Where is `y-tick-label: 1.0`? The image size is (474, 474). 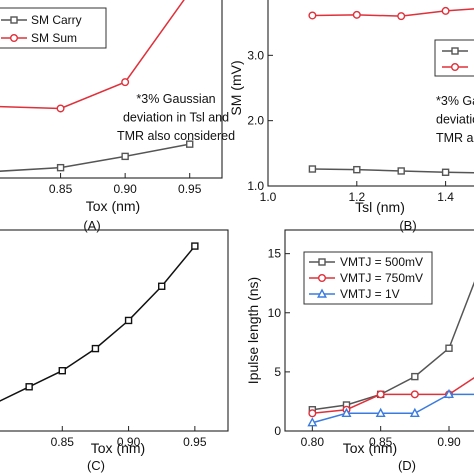
y-tick-label: 1.0 is located at coordinates (255, 186).